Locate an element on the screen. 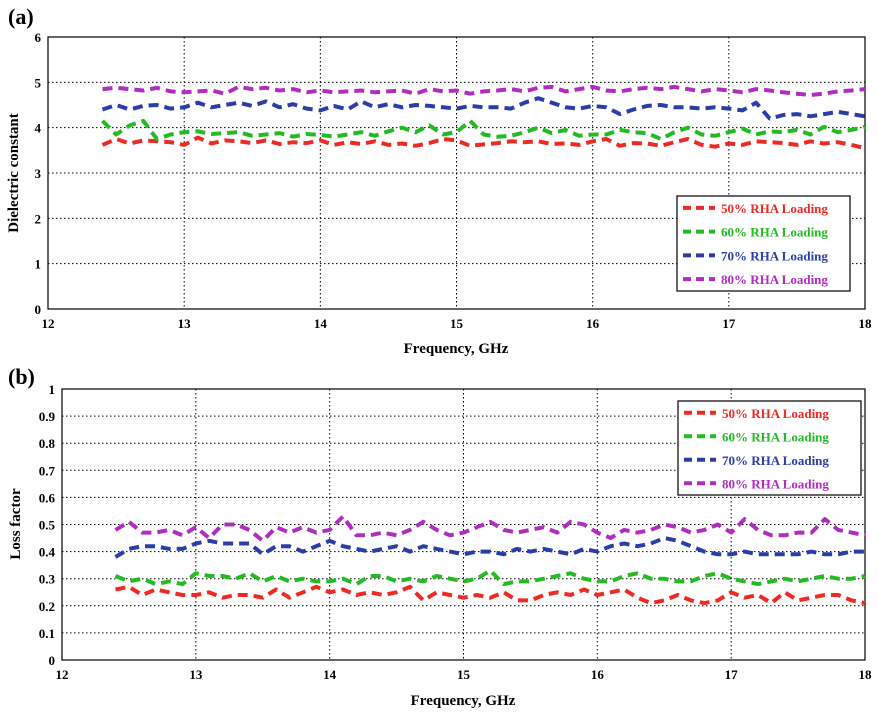 Image resolution: width=878 pixels, height=714 pixels. panel-b-x-tick-label: 12 is located at coordinates (62, 674).